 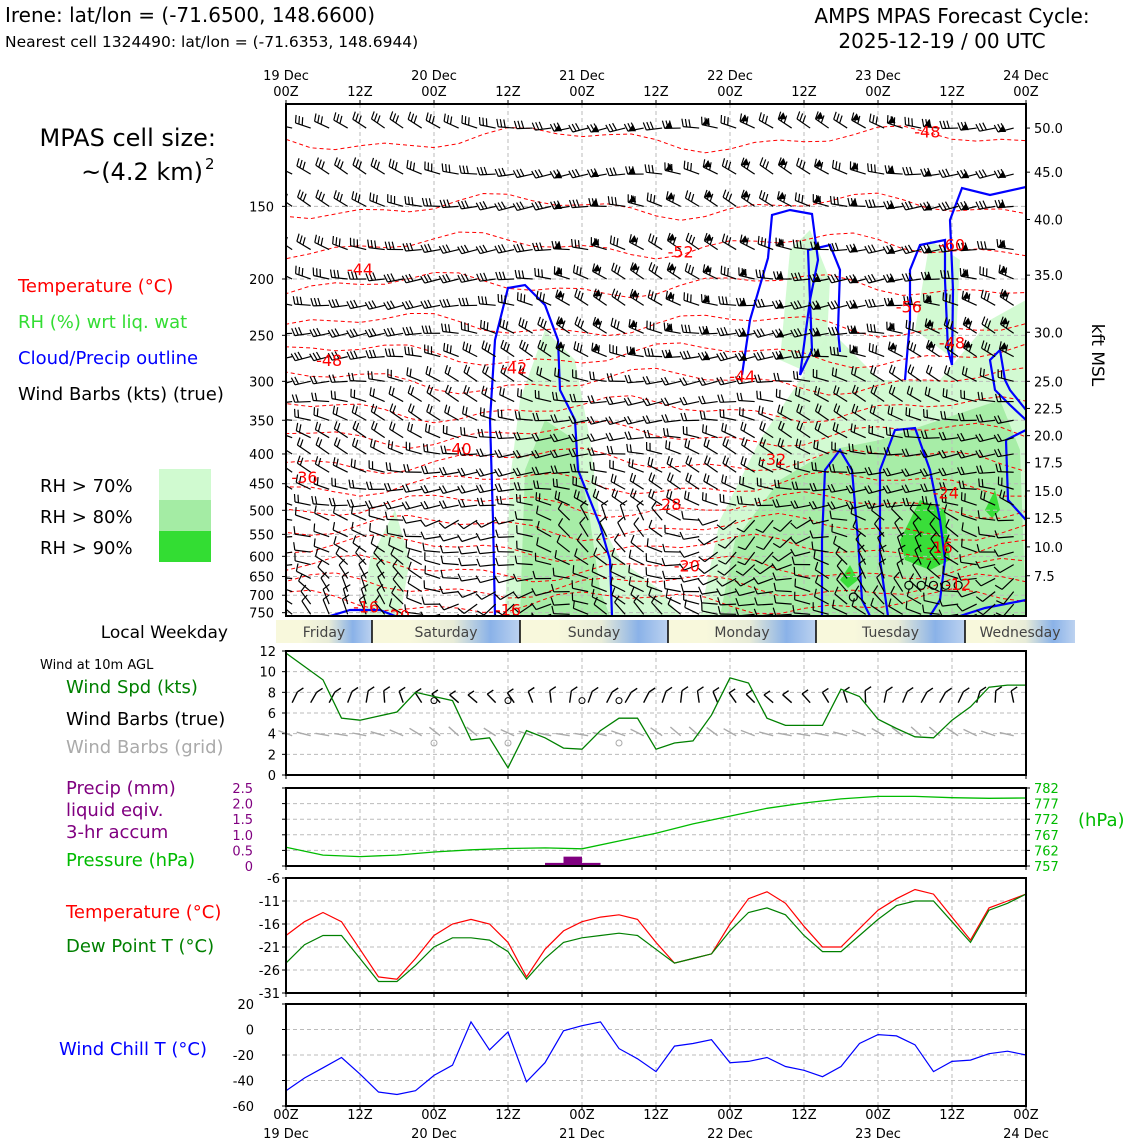 I want to click on weekday-label: Local Weekday, so click(x=164, y=633).